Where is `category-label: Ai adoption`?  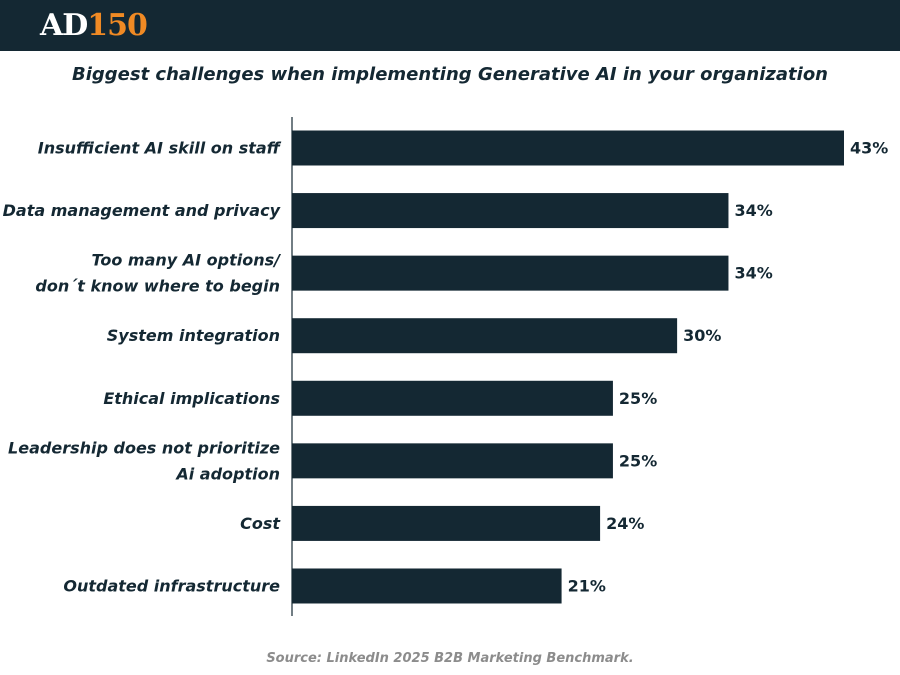 category-label: Ai adoption is located at coordinates (227, 473).